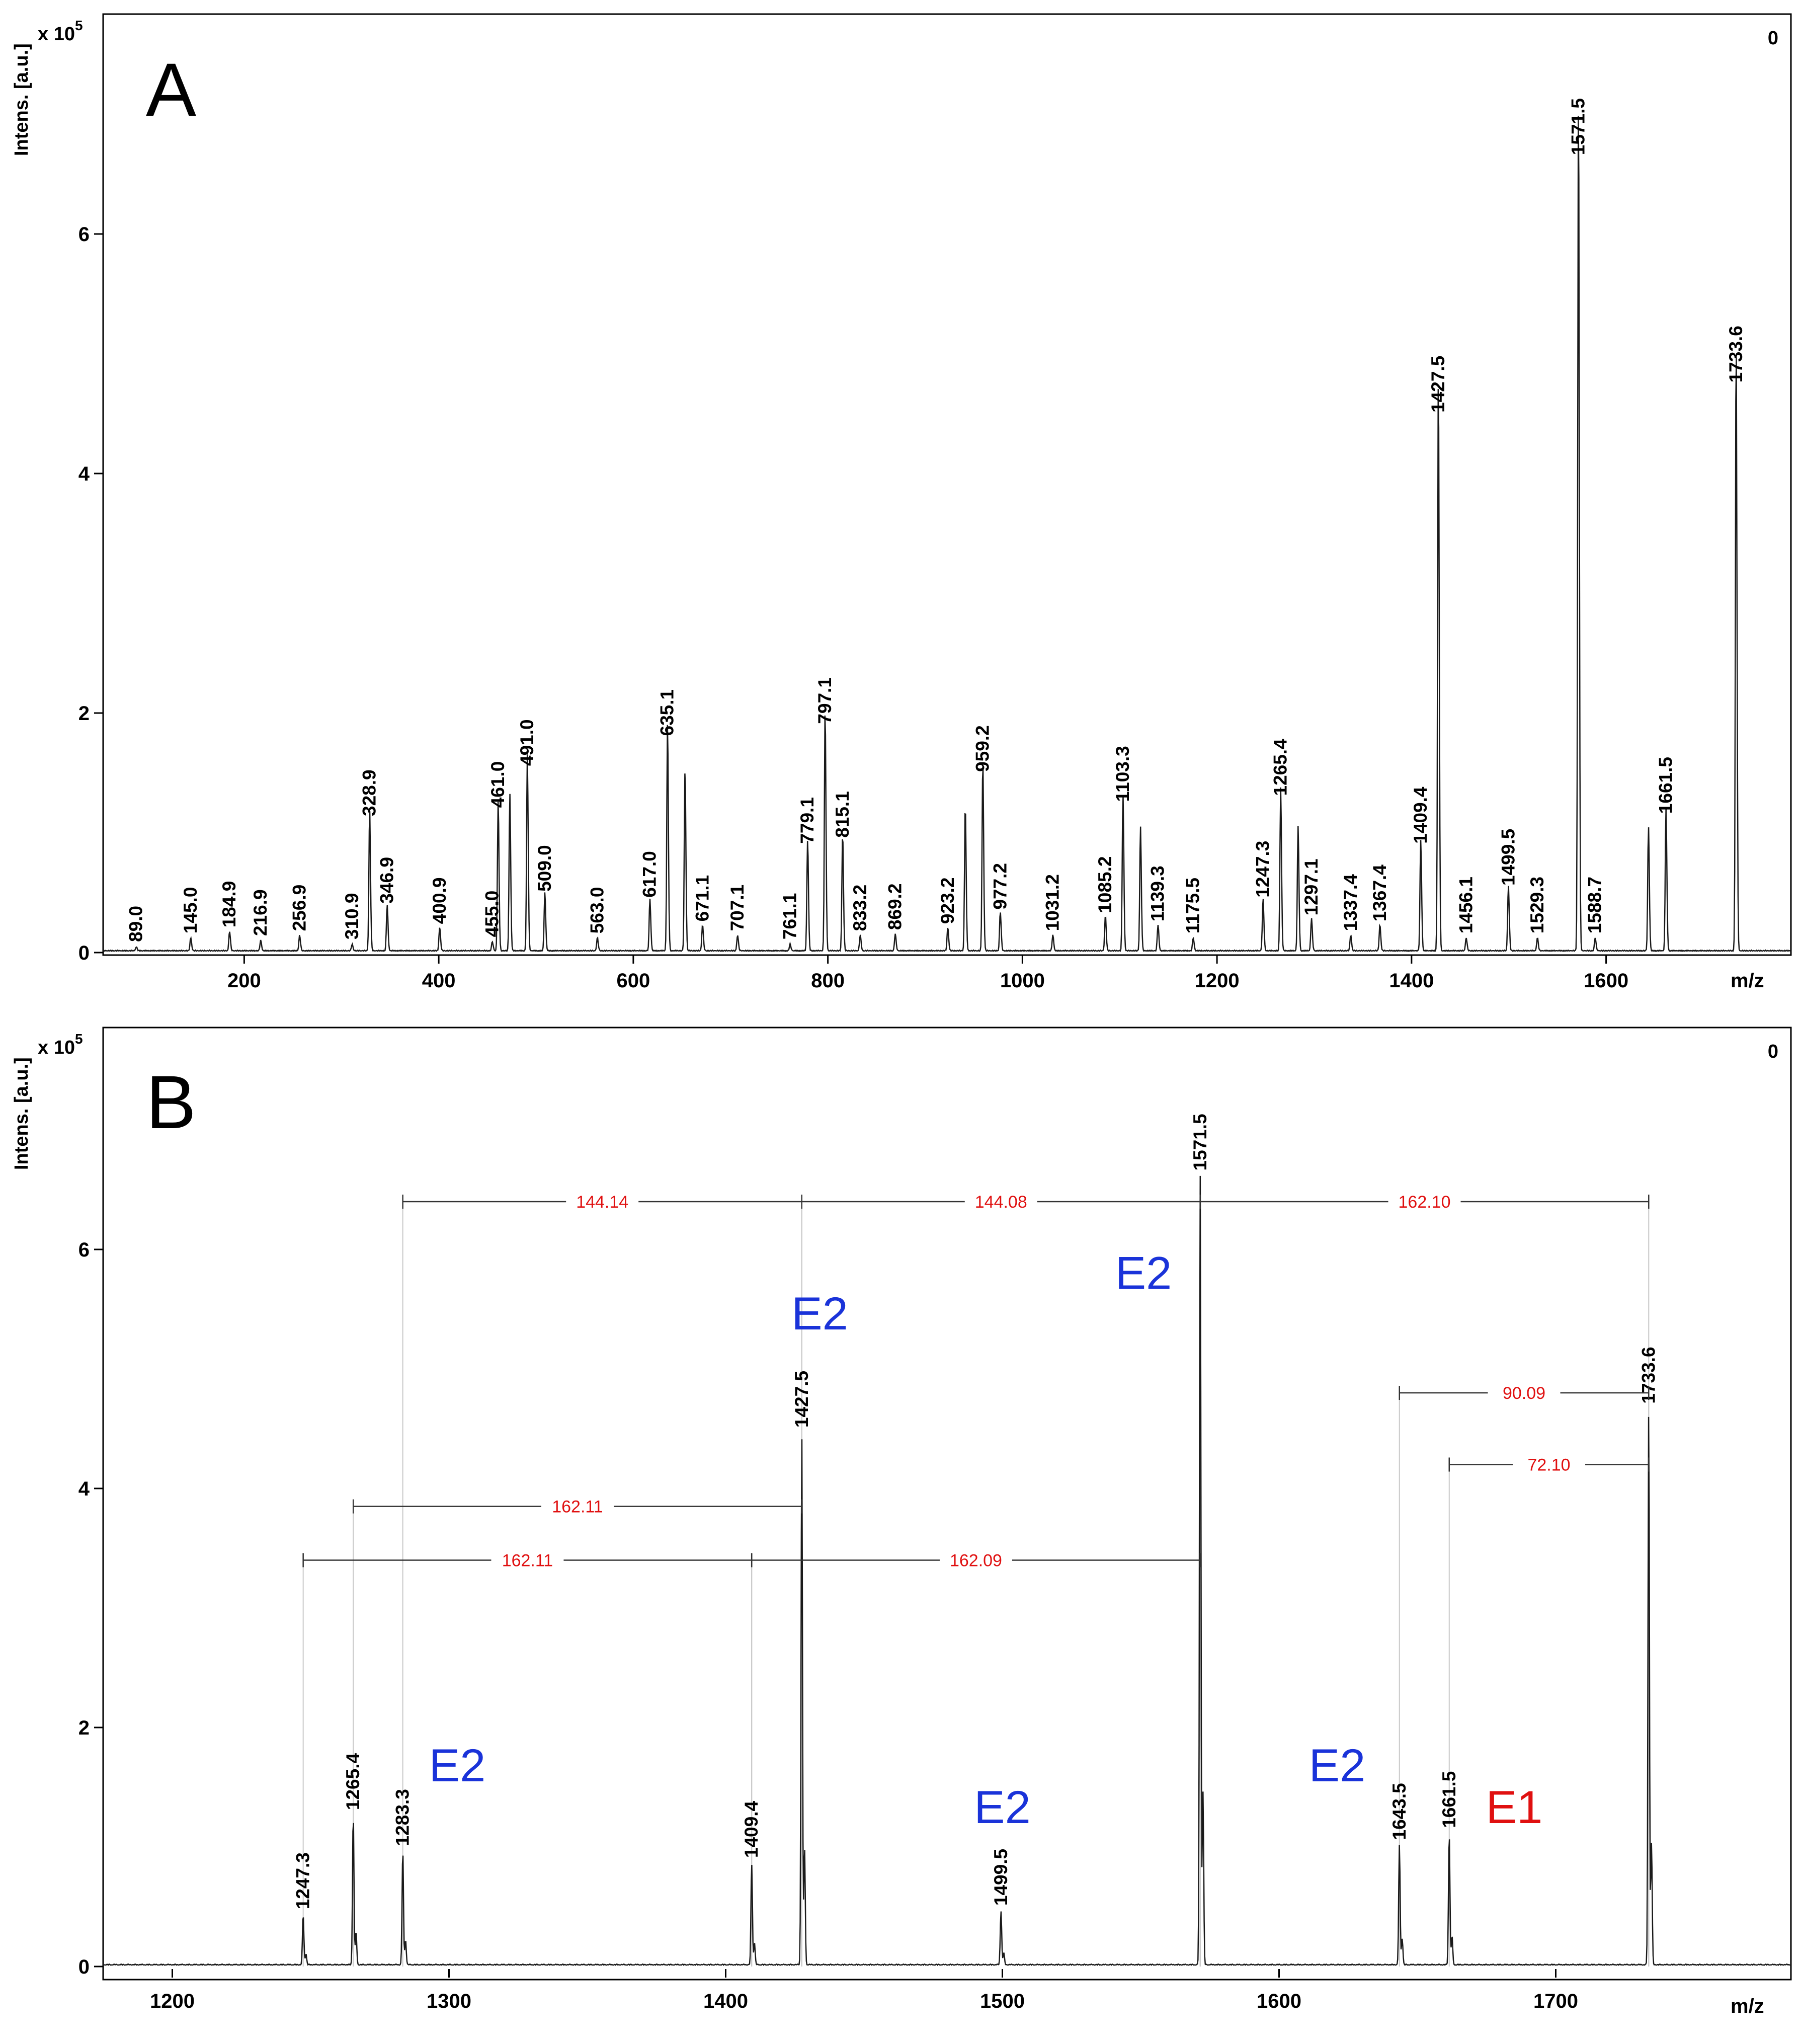 The height and width of the screenshot is (2044, 1802). Describe the element at coordinates (1537, 905) in the screenshot. I see `peak-label: 1529.3` at that location.